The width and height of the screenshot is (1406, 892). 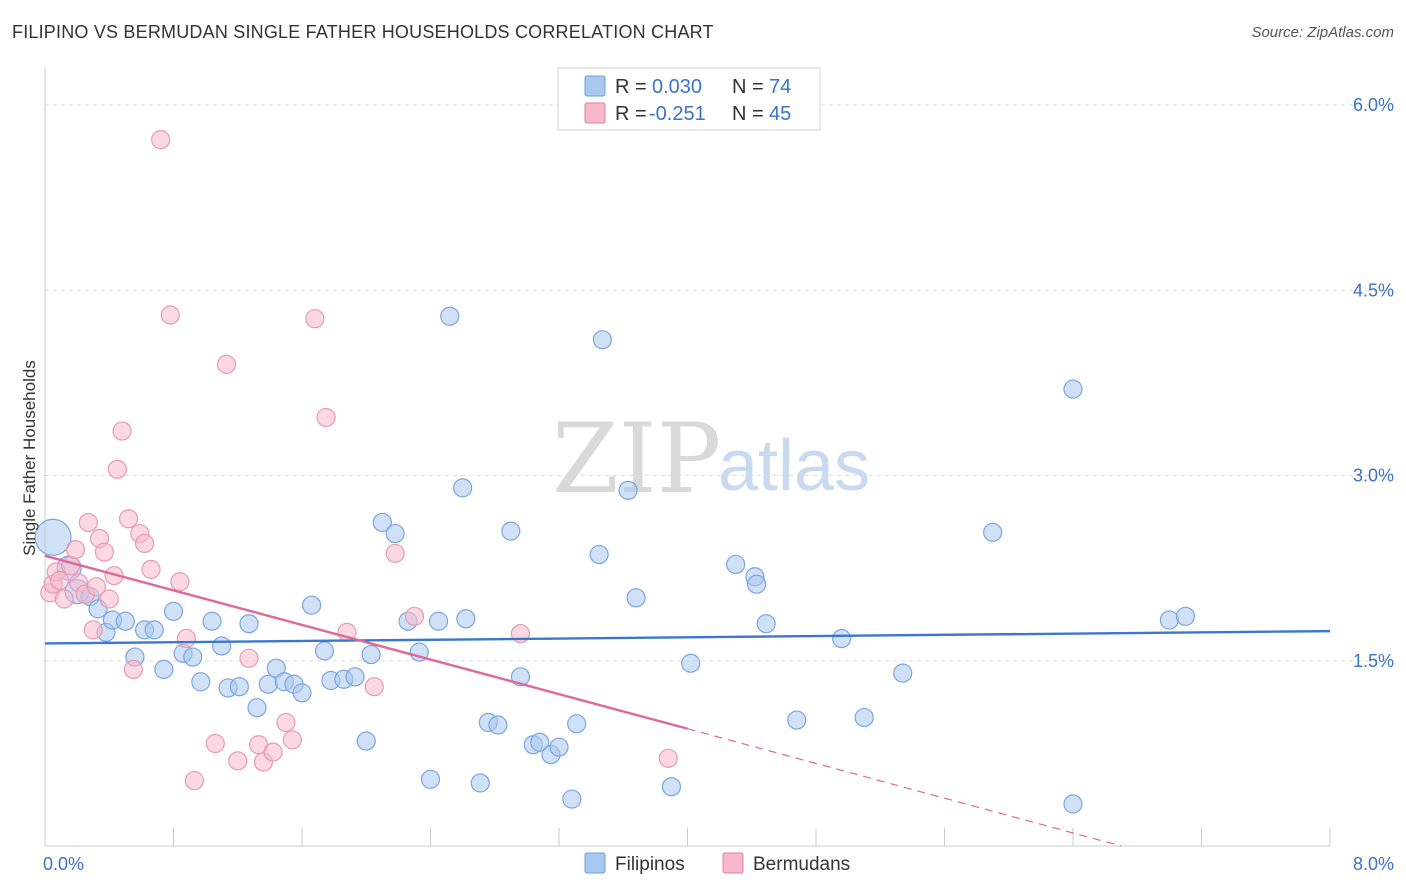 I want to click on legend-r-value: 0.030, so click(x=677, y=87).